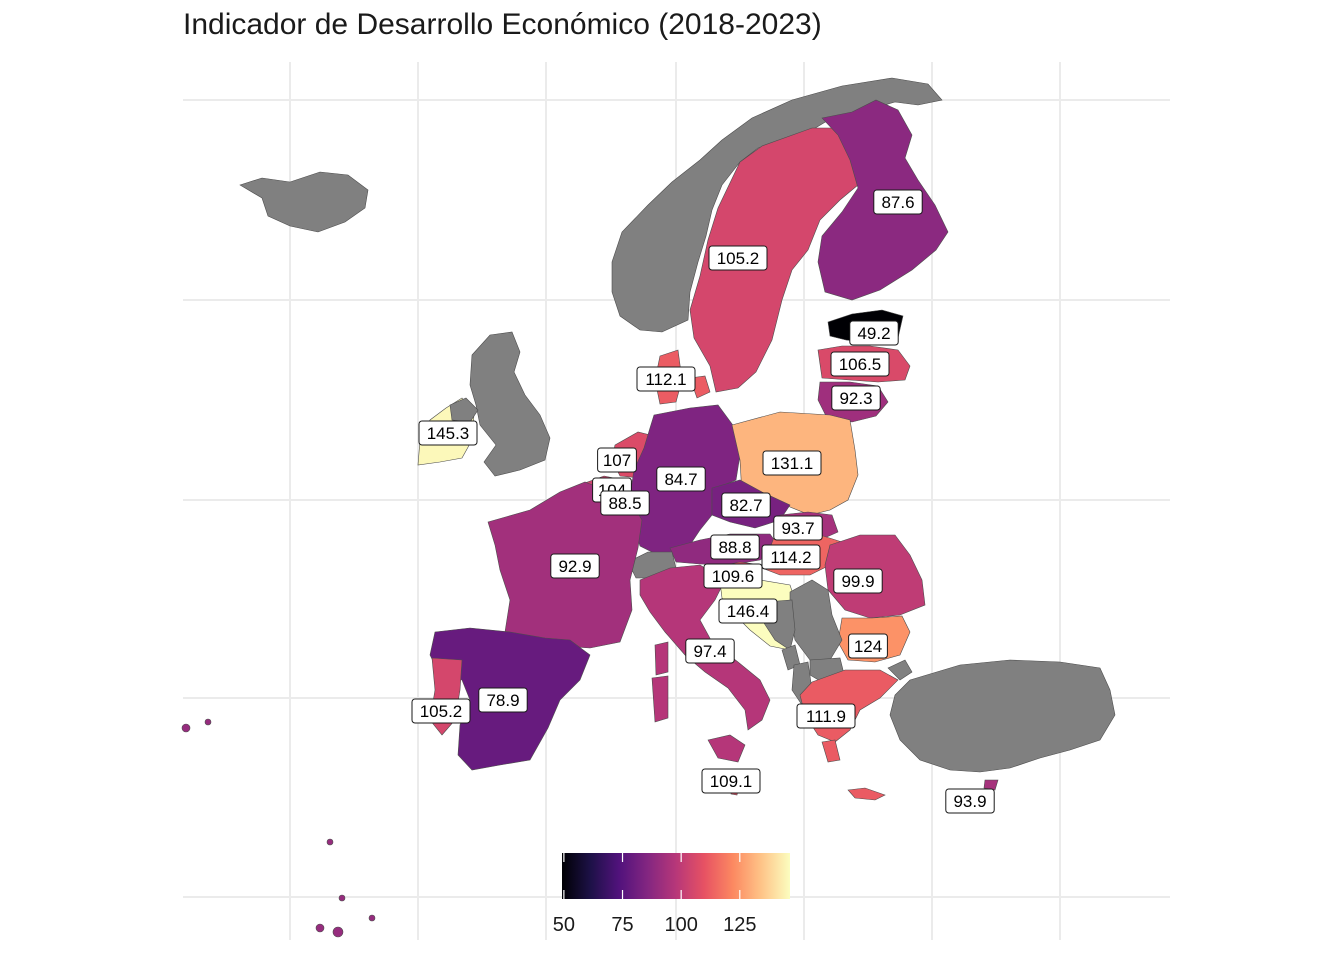 Image resolution: width=1344 pixels, height=960 pixels. I want to click on value-label-text: 107, so click(617, 460).